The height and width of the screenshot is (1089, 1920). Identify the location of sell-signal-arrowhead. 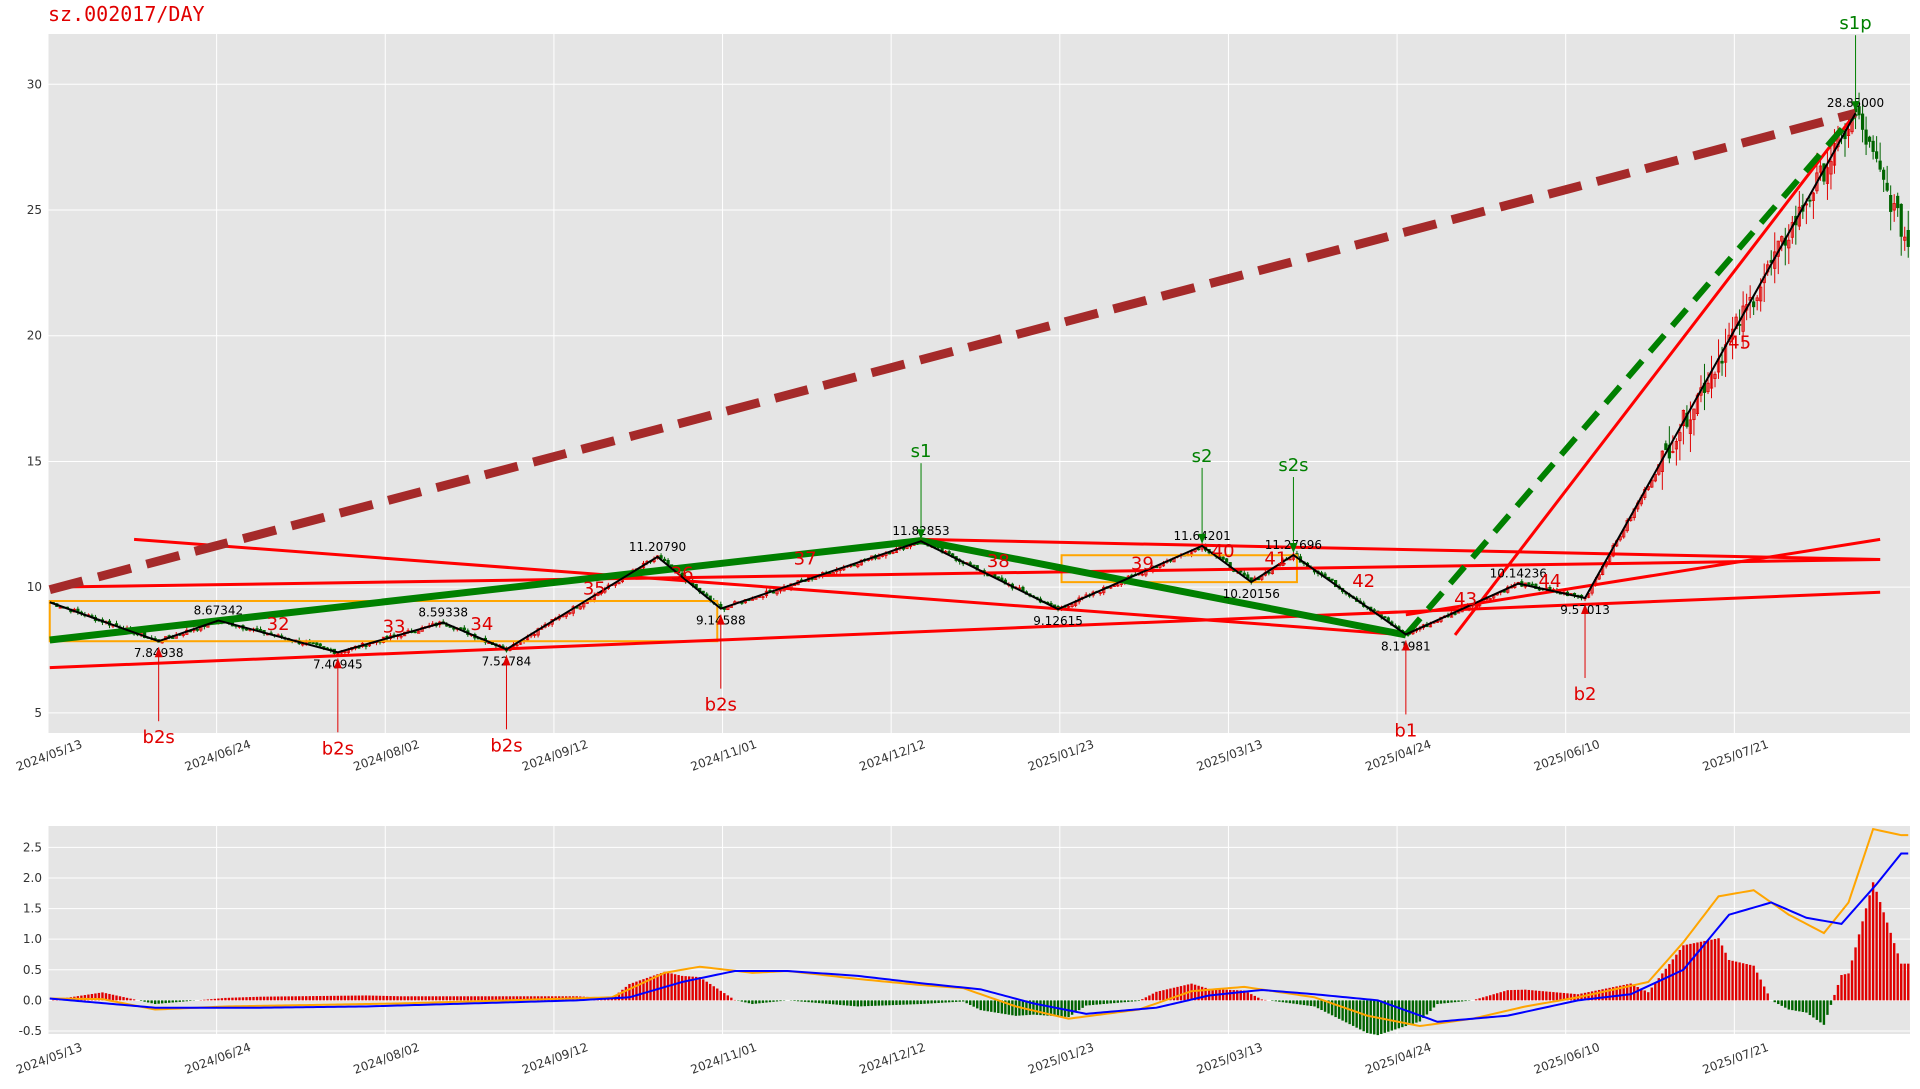
(1855, 106).